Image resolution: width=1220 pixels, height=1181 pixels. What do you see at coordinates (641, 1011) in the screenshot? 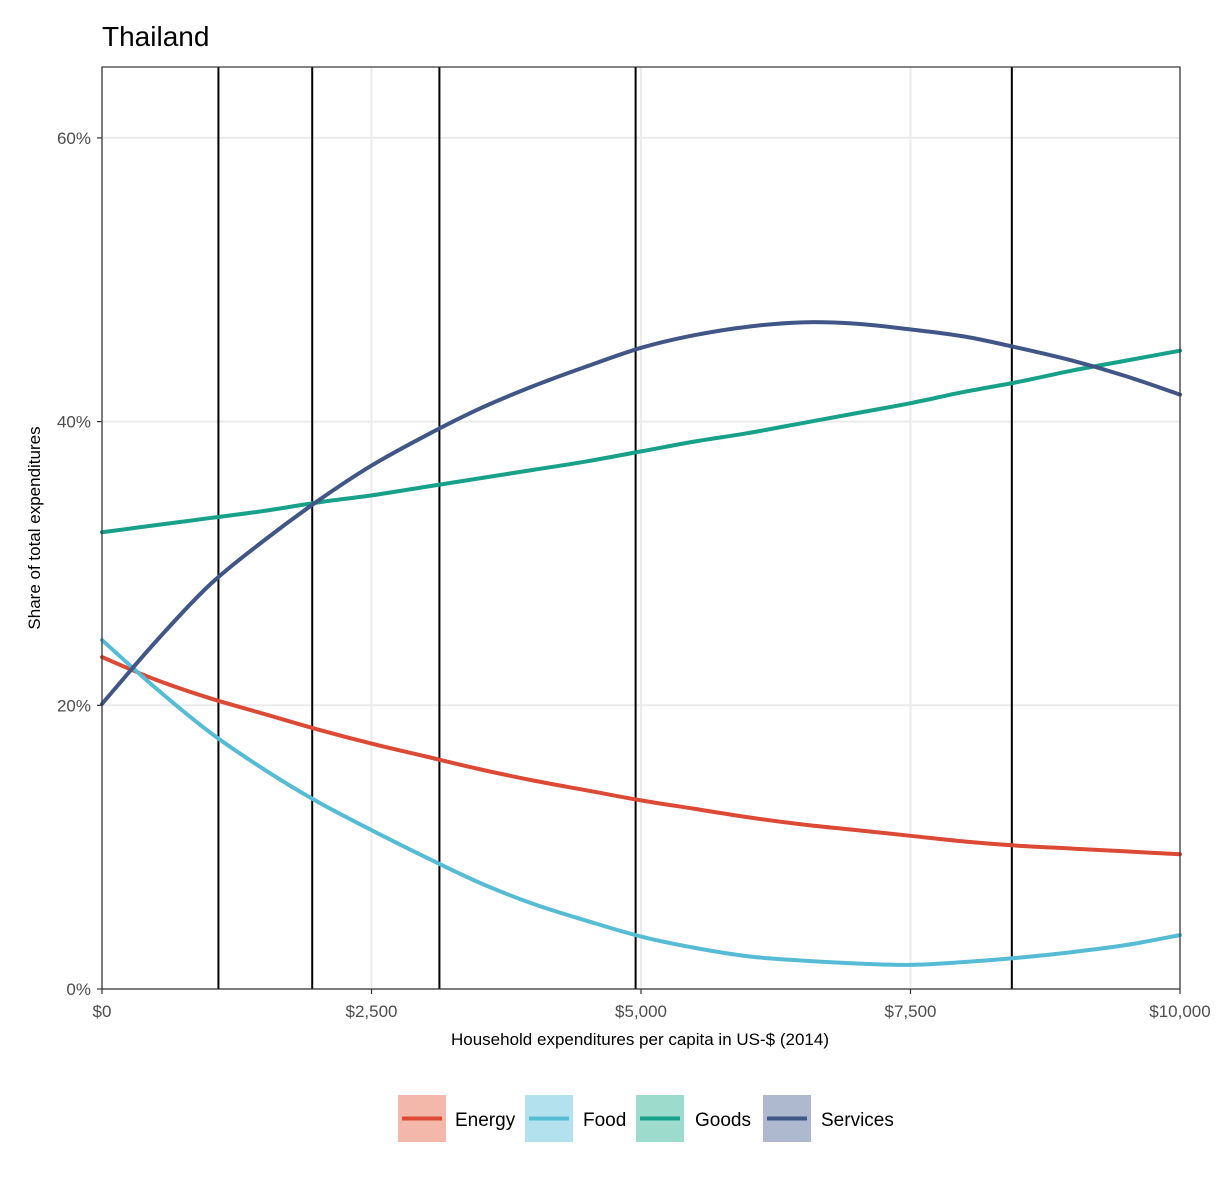
I see `x-tick-label: $5,000` at bounding box center [641, 1011].